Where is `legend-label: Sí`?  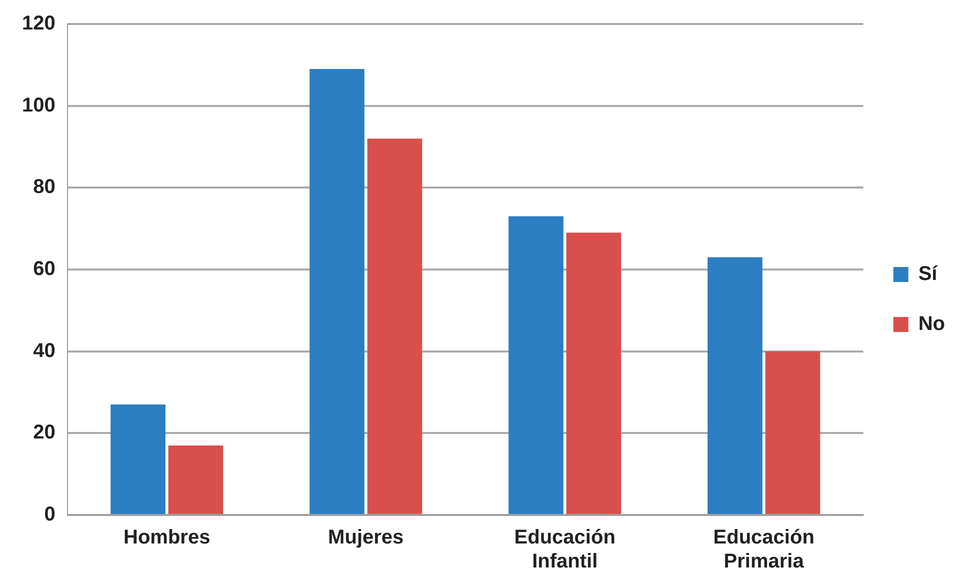
legend-label: Sí is located at coordinates (928, 274).